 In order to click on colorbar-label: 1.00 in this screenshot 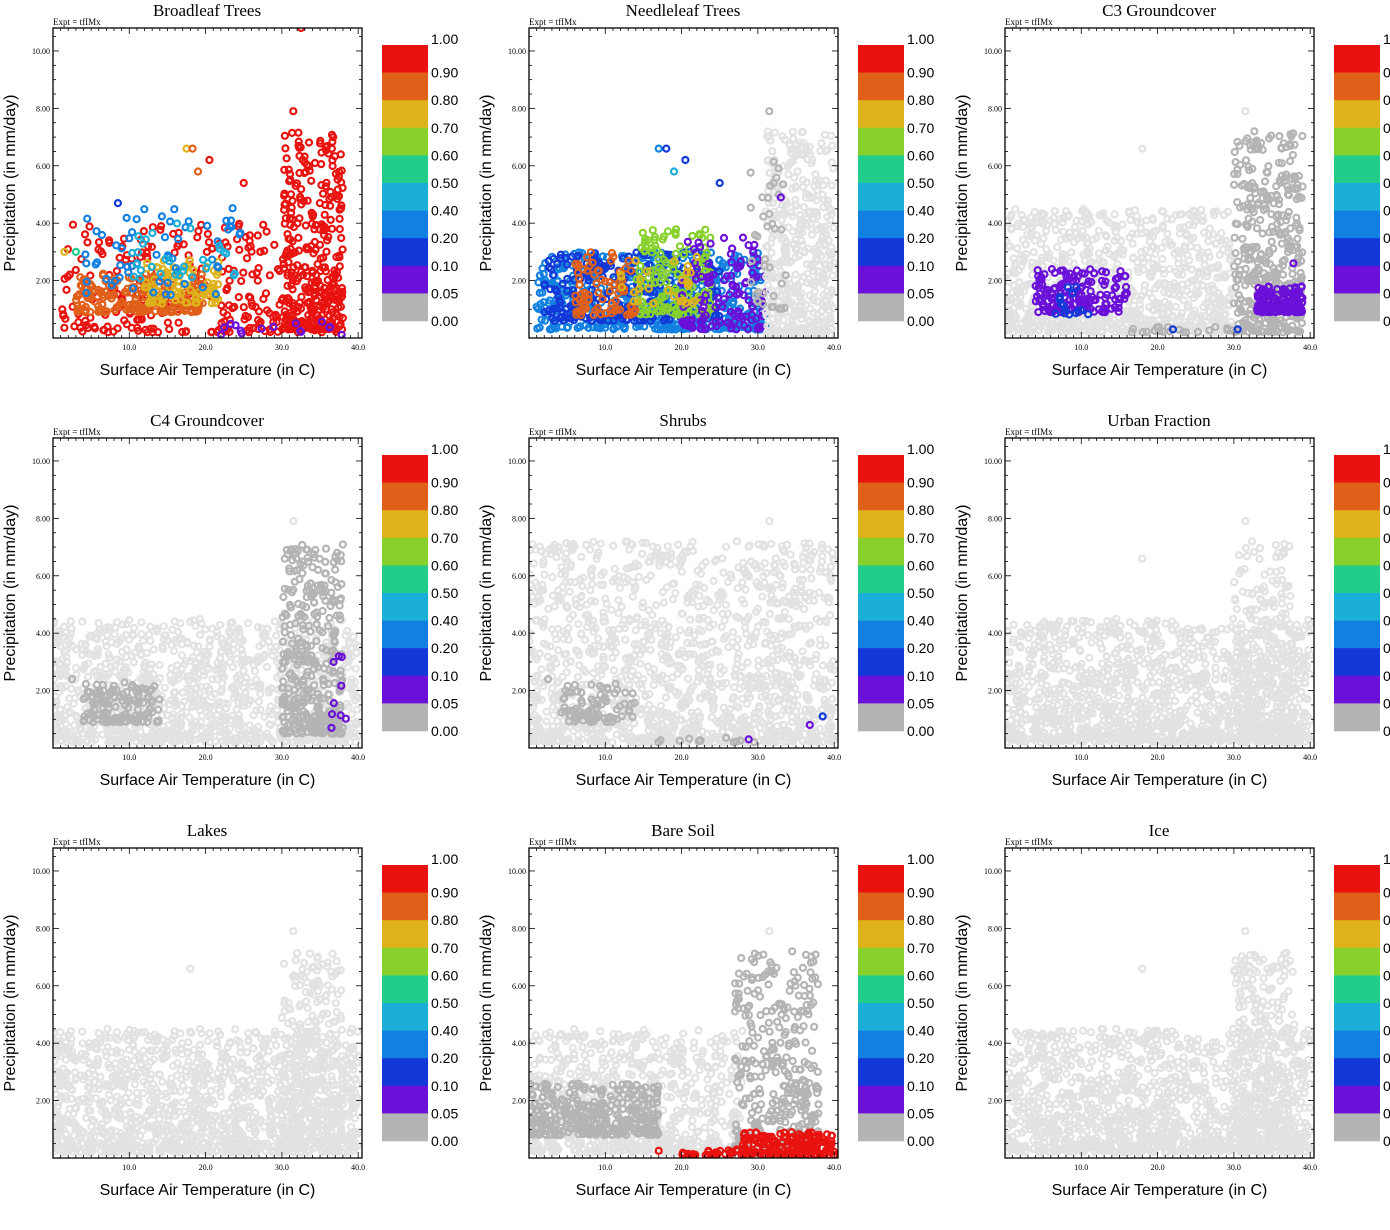, I will do `click(920, 39)`.